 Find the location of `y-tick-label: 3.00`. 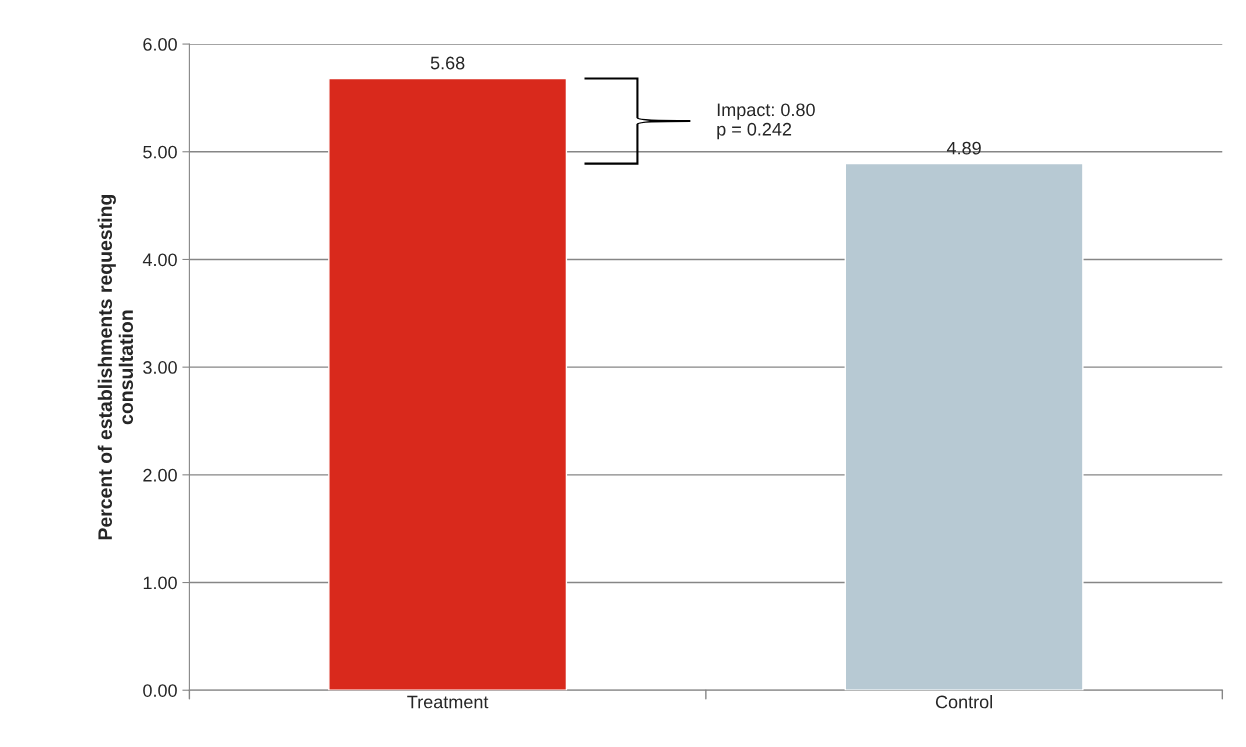

y-tick-label: 3.00 is located at coordinates (160, 367).